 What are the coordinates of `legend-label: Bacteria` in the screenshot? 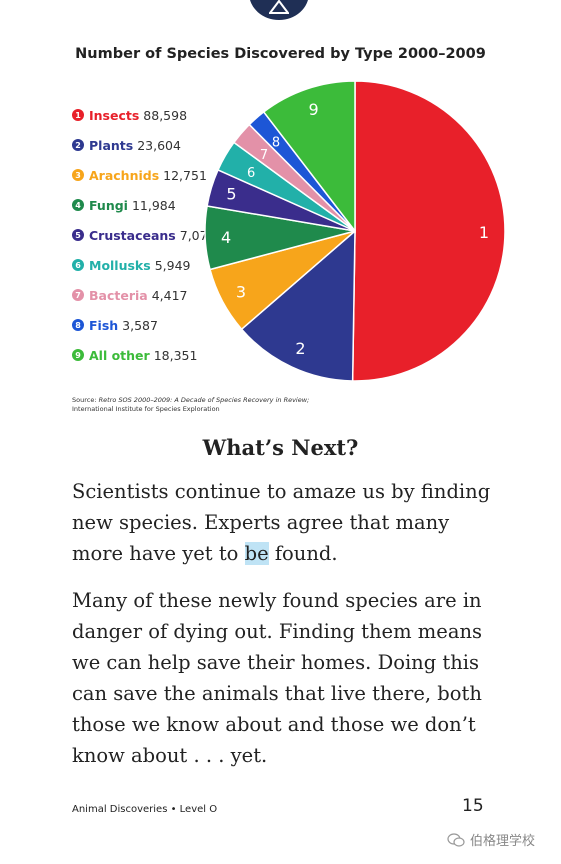 It's located at (118, 295).